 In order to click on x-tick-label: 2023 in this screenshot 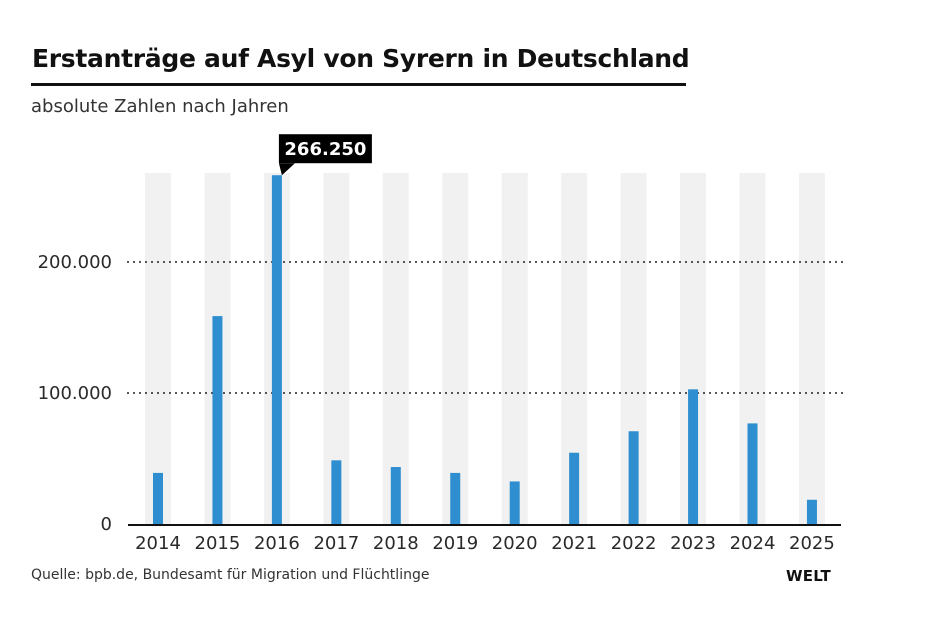, I will do `click(693, 543)`.